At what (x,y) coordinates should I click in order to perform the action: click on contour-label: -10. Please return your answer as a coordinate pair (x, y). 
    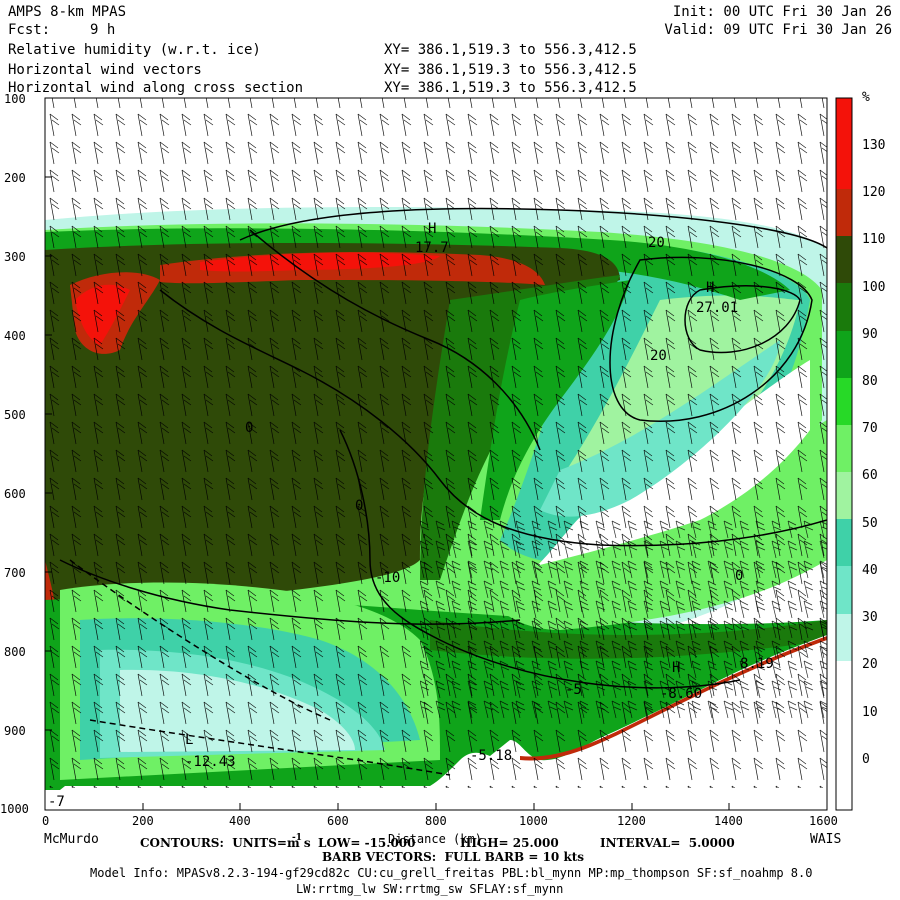
    Looking at the image, I should click on (387, 578).